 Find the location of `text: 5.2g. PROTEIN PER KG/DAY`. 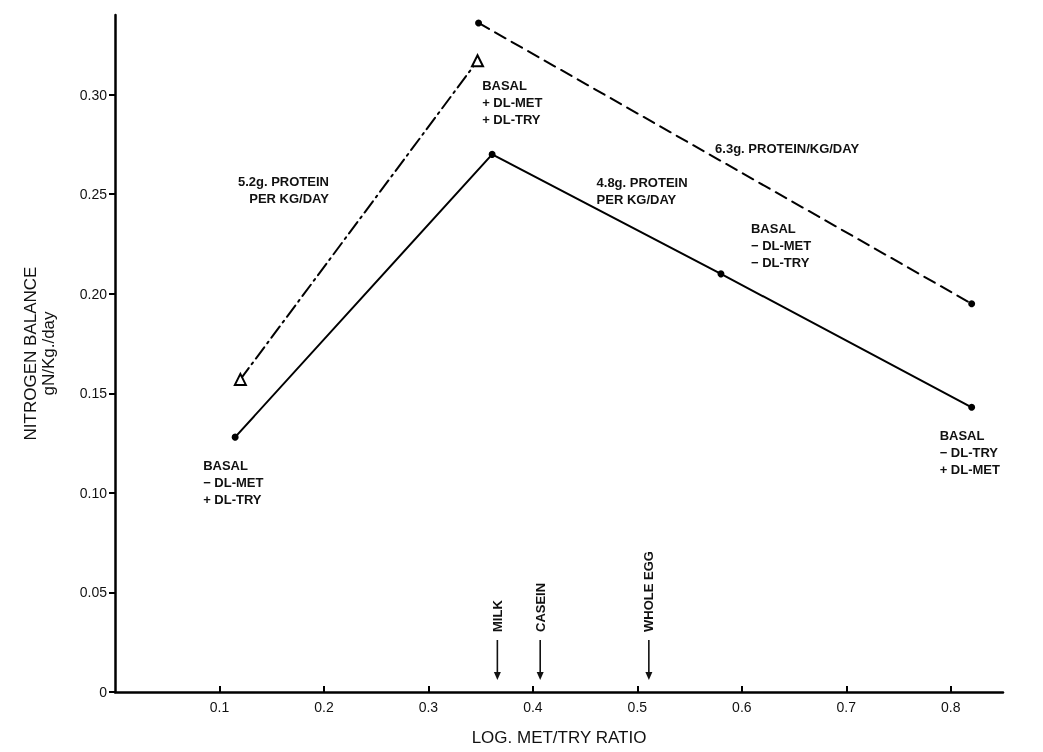

text: 5.2g. PROTEIN PER KG/DAY is located at coordinates (283, 190).